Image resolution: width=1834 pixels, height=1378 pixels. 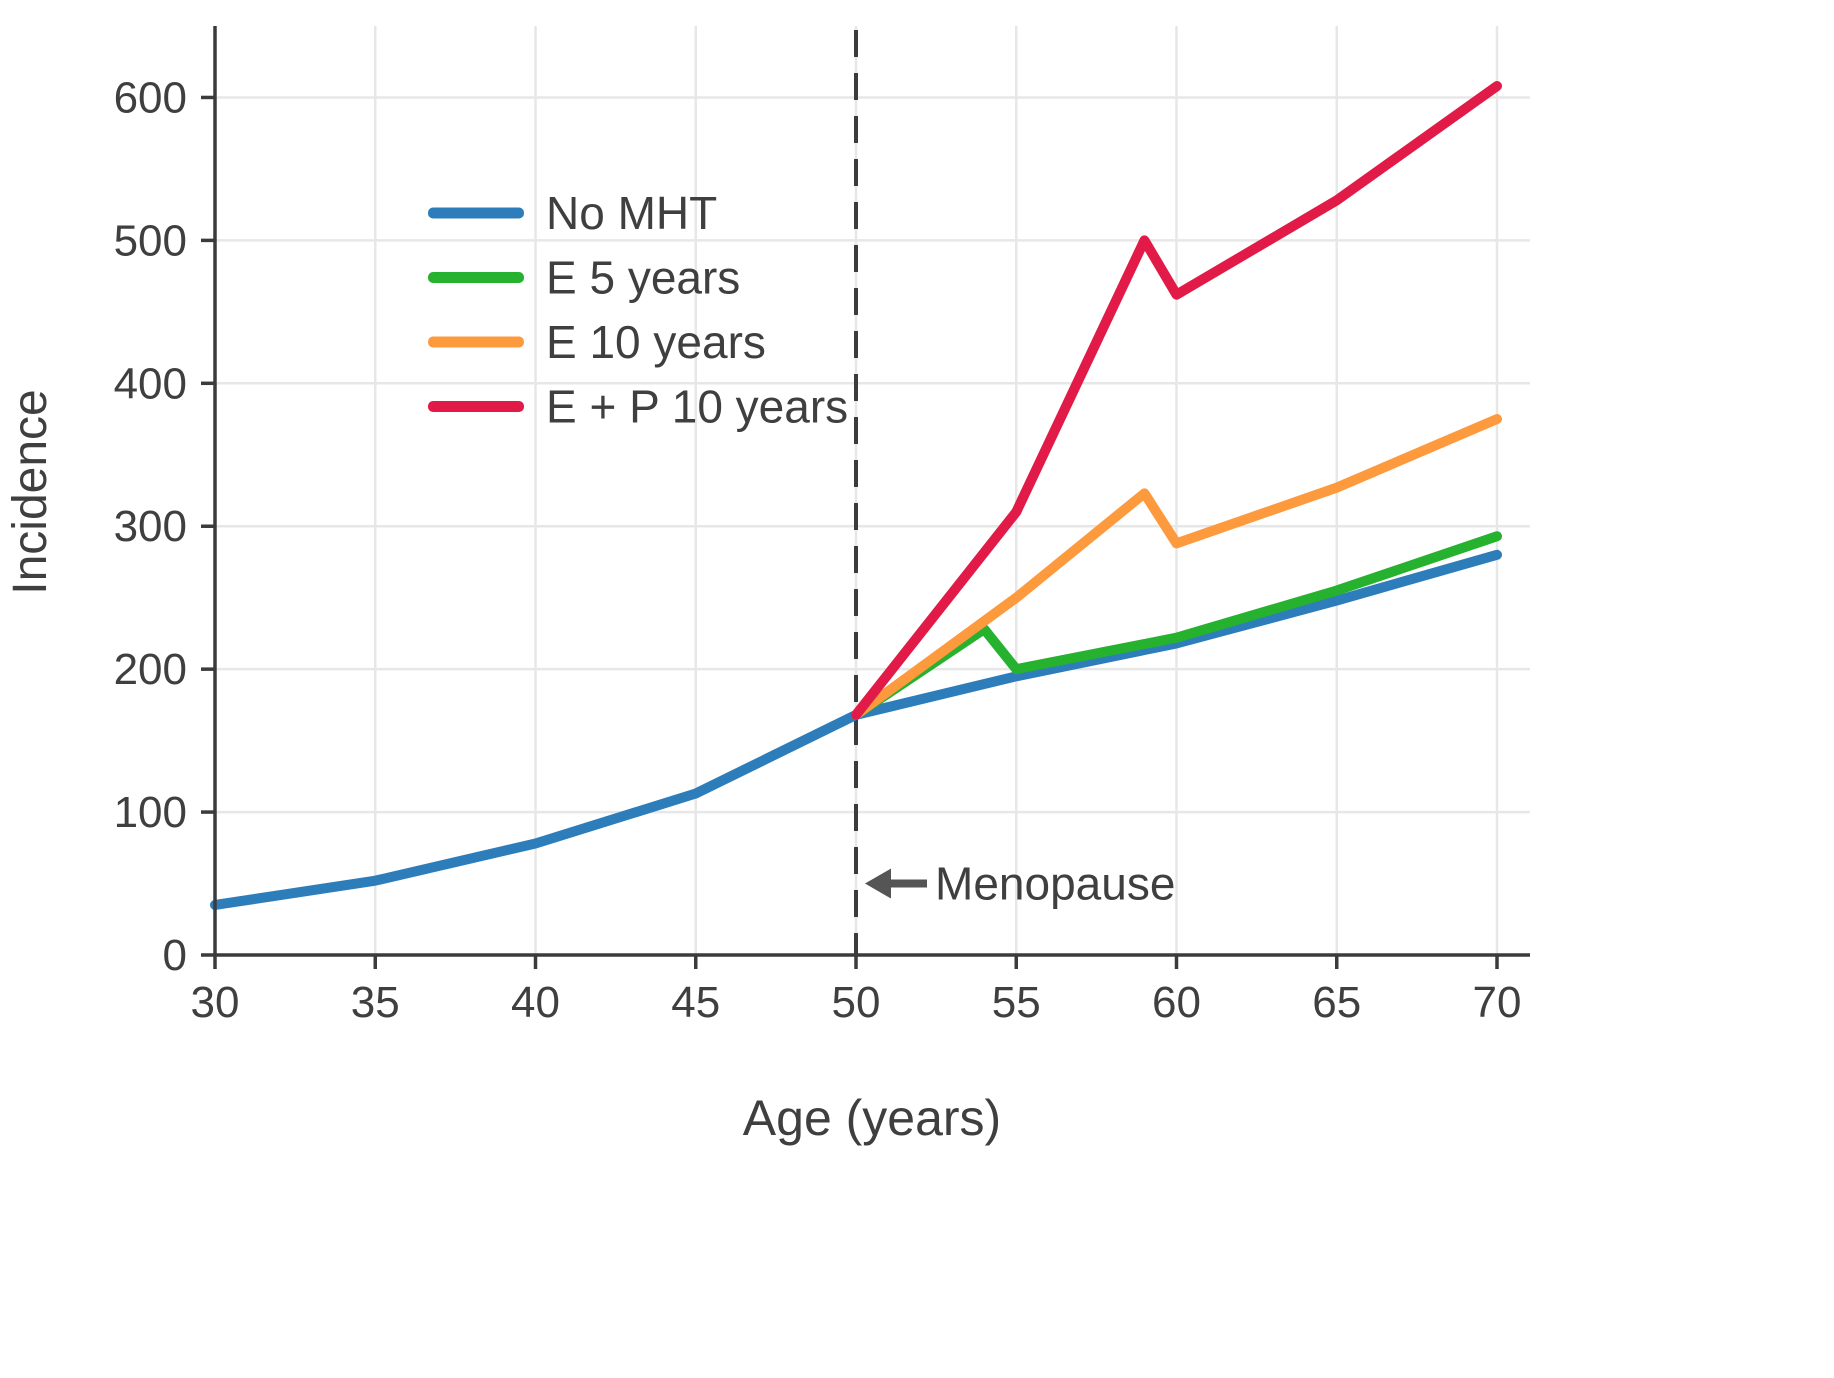 What do you see at coordinates (643, 278) in the screenshot?
I see `legend-label: E 5 years` at bounding box center [643, 278].